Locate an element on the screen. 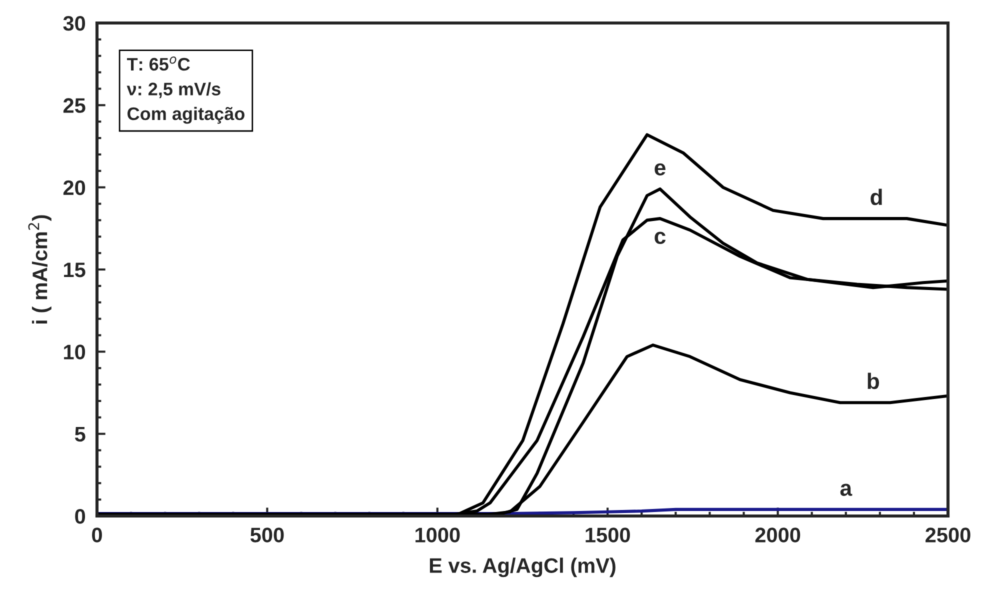 Image resolution: width=982 pixels, height=610 pixels. x-tick-label: 2000 is located at coordinates (777, 535).